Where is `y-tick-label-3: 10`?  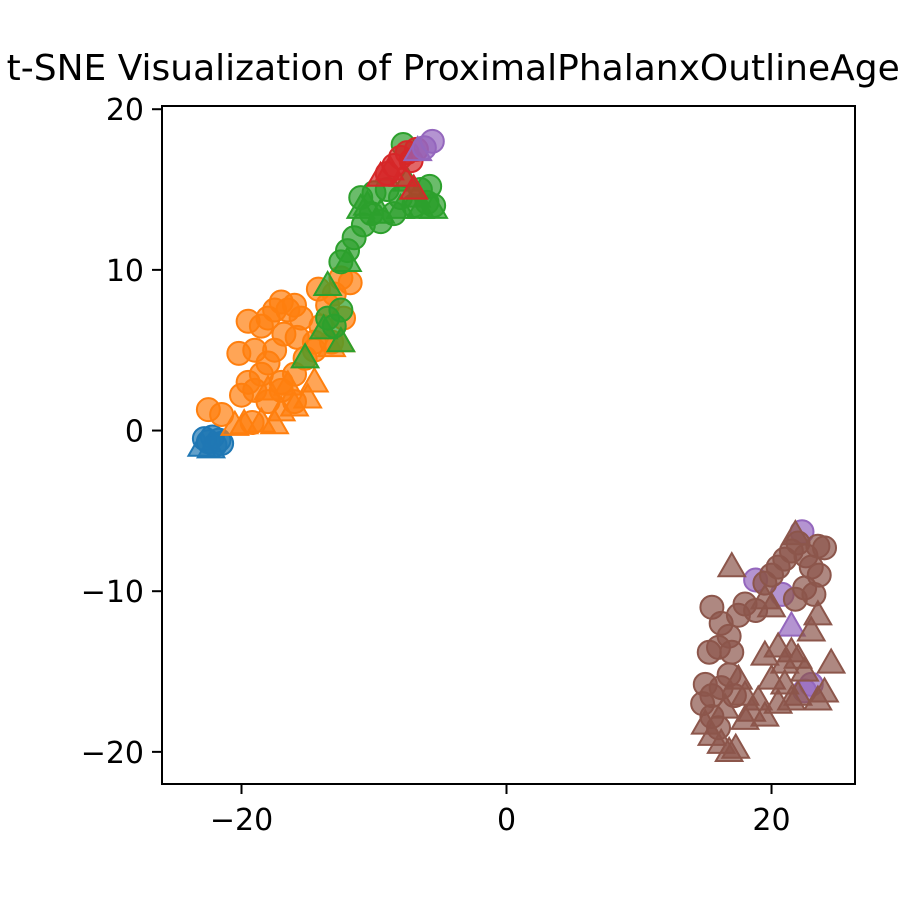
y-tick-label-3: 10 is located at coordinates (125, 271).